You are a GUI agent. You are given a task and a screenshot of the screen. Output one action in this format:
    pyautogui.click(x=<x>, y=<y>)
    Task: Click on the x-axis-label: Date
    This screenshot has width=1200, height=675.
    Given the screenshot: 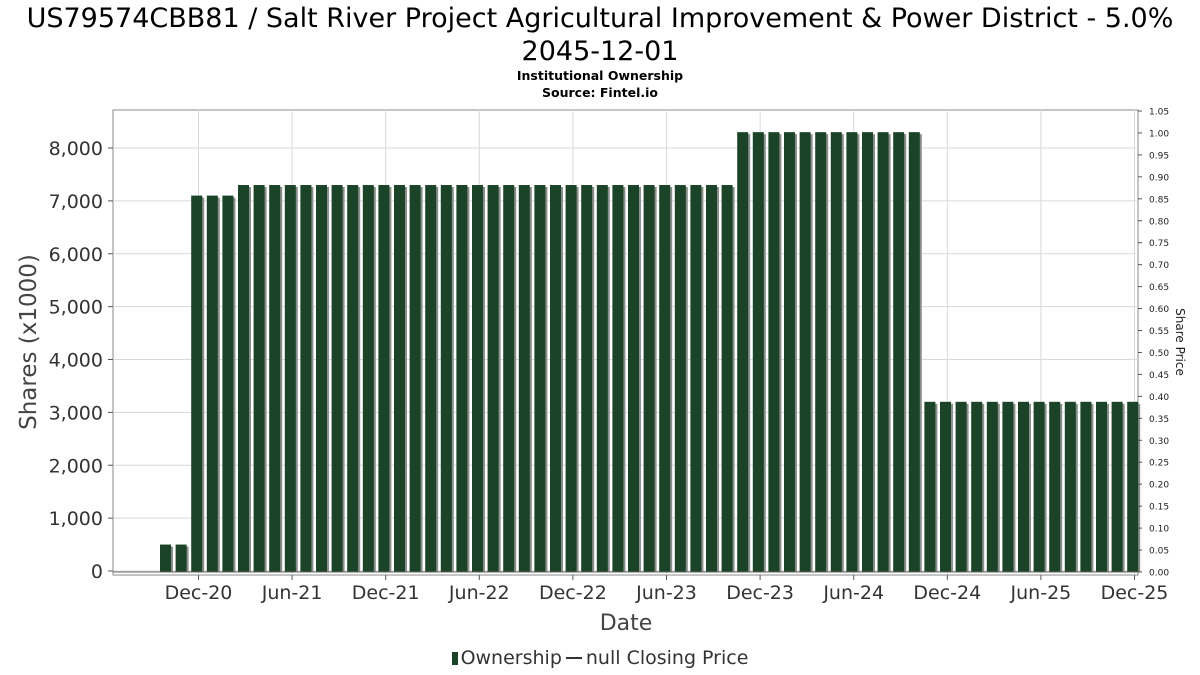 What is the action you would take?
    pyautogui.click(x=626, y=623)
    